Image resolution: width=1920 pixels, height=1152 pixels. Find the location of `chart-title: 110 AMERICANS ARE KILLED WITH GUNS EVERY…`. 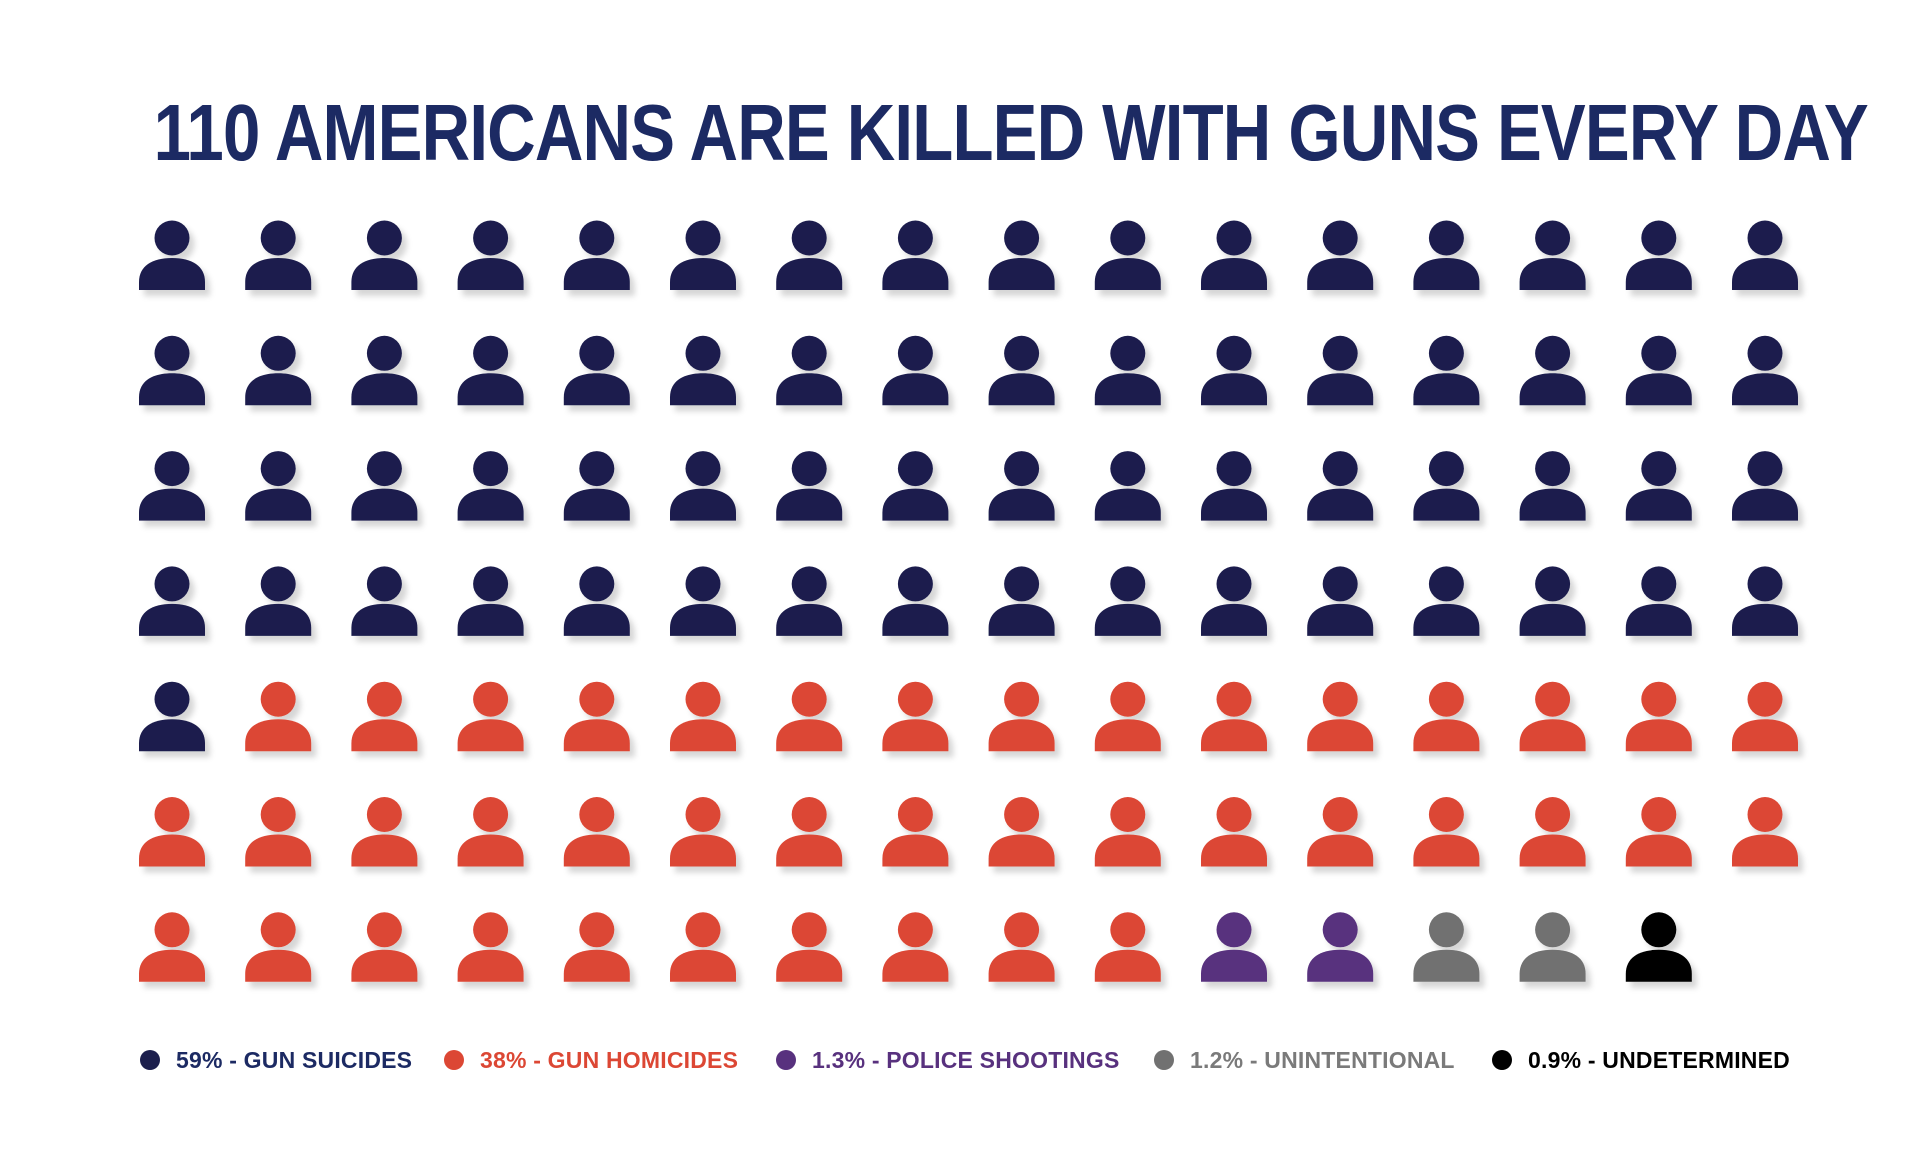

chart-title: 110 AMERICANS ARE KILLED WITH GUNS EVERY… is located at coordinates (1011, 132).